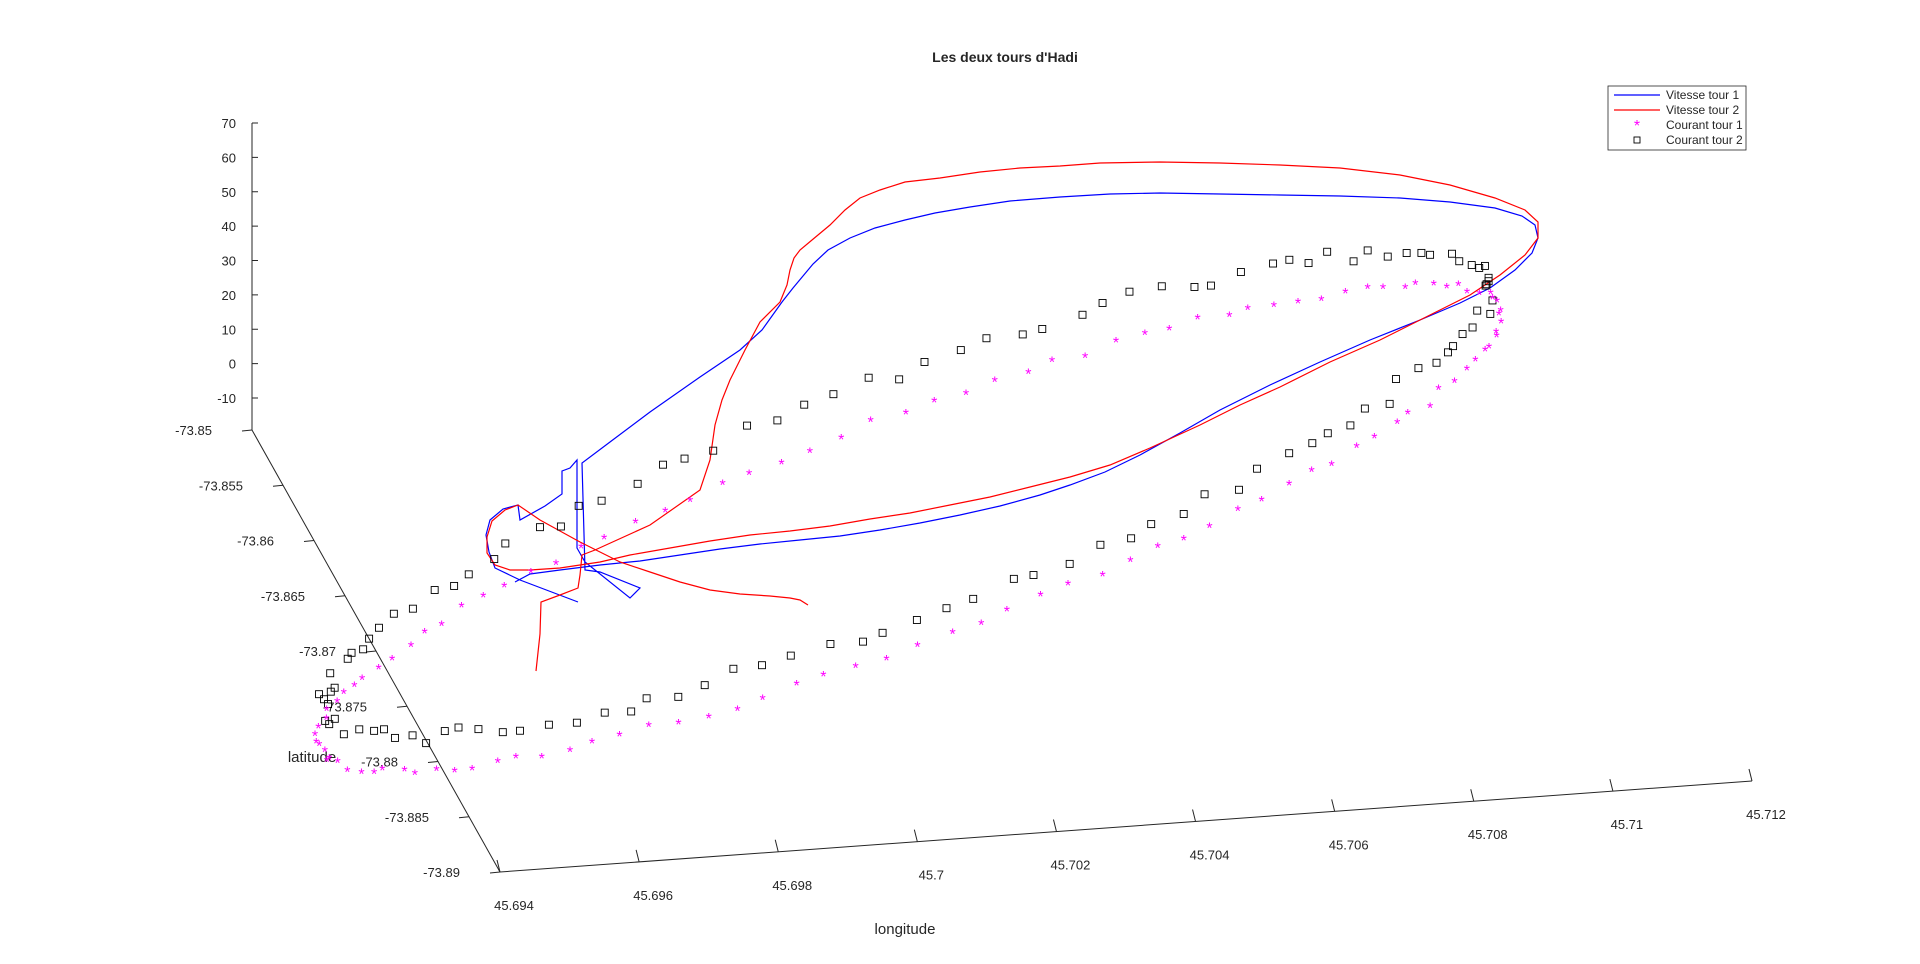 The height and width of the screenshot is (964, 1920). What do you see at coordinates (255, 541) in the screenshot?
I see `y-tick-label: -73.86` at bounding box center [255, 541].